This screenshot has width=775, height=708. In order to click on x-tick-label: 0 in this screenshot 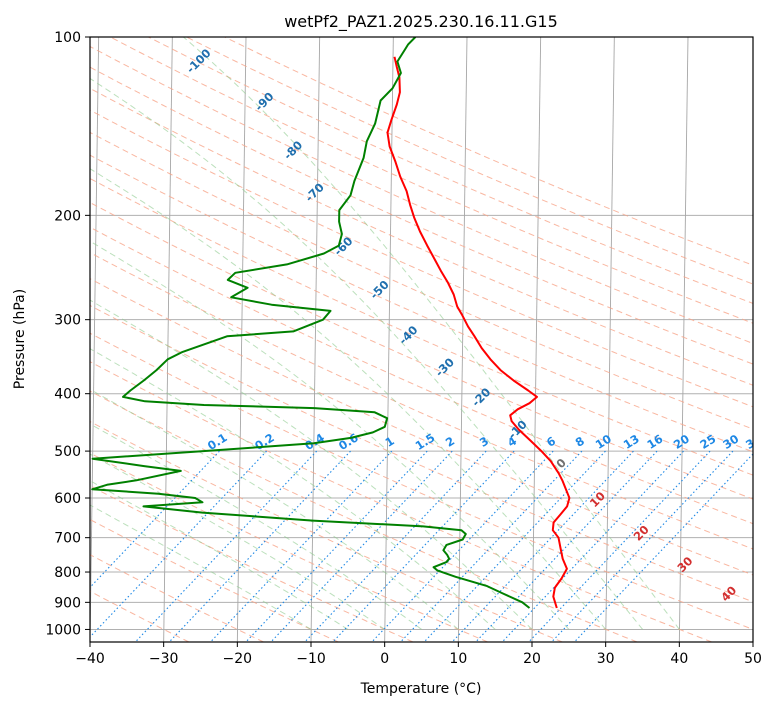, I will do `click(384, 659)`.